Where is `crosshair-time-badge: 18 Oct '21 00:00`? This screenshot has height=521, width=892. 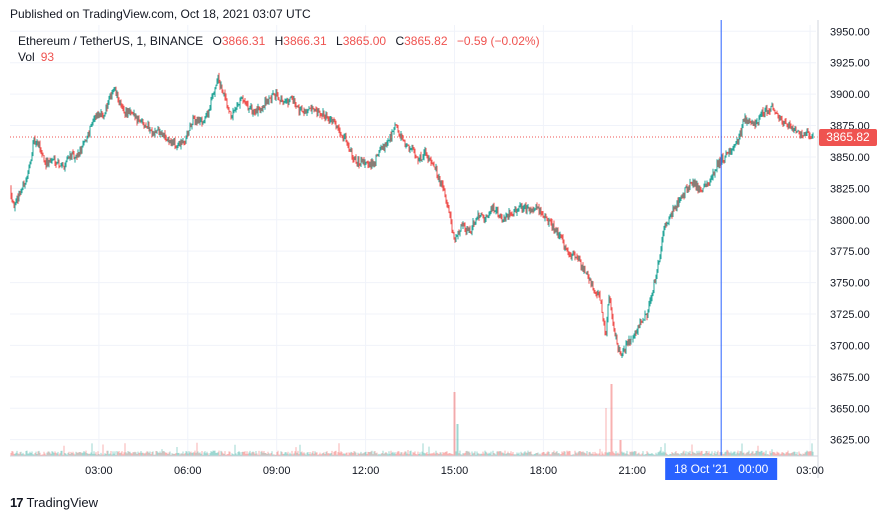 crosshair-time-badge: 18 Oct '21 00:00 is located at coordinates (721, 469).